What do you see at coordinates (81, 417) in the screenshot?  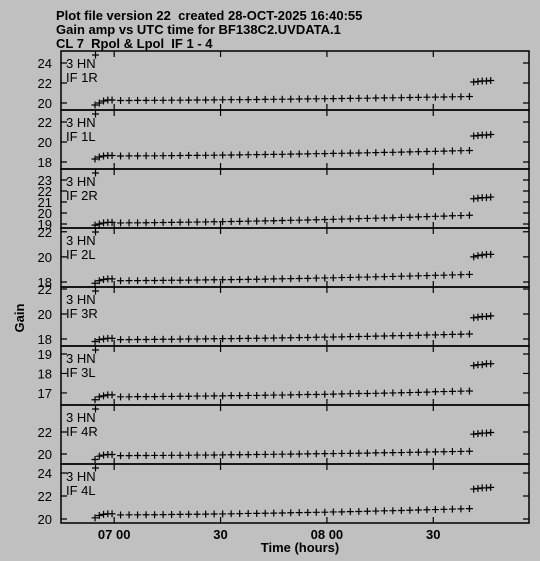 I see `panel-source: 3 HN` at bounding box center [81, 417].